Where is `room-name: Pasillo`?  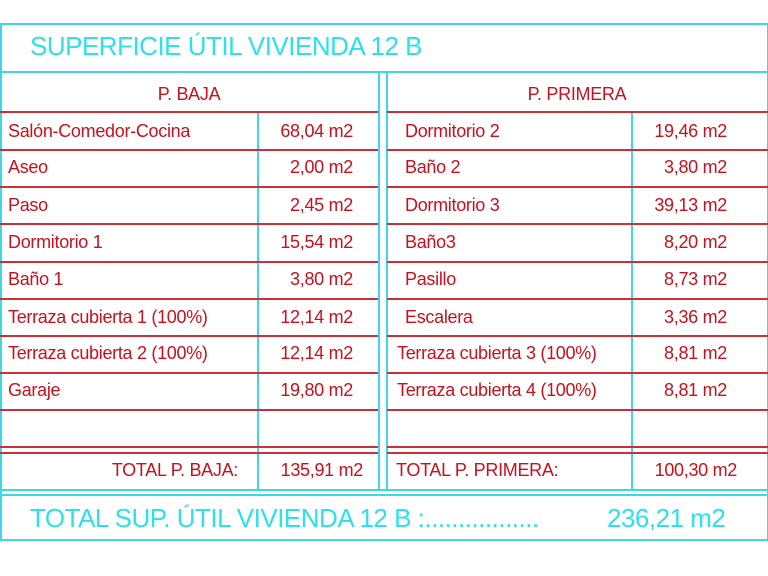 room-name: Pasillo is located at coordinates (430, 279).